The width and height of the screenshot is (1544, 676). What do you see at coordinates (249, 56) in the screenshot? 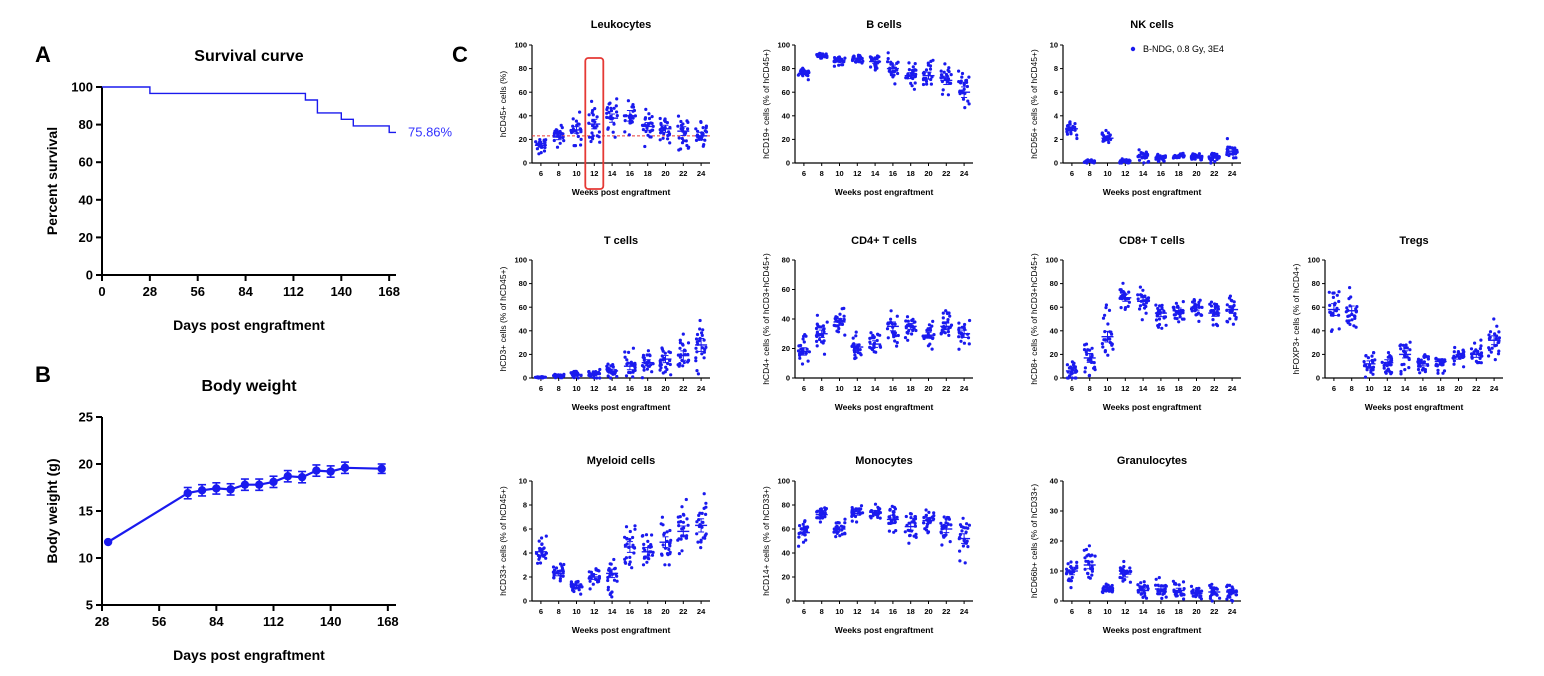
I see `chart-title: Survival curve` at bounding box center [249, 56].